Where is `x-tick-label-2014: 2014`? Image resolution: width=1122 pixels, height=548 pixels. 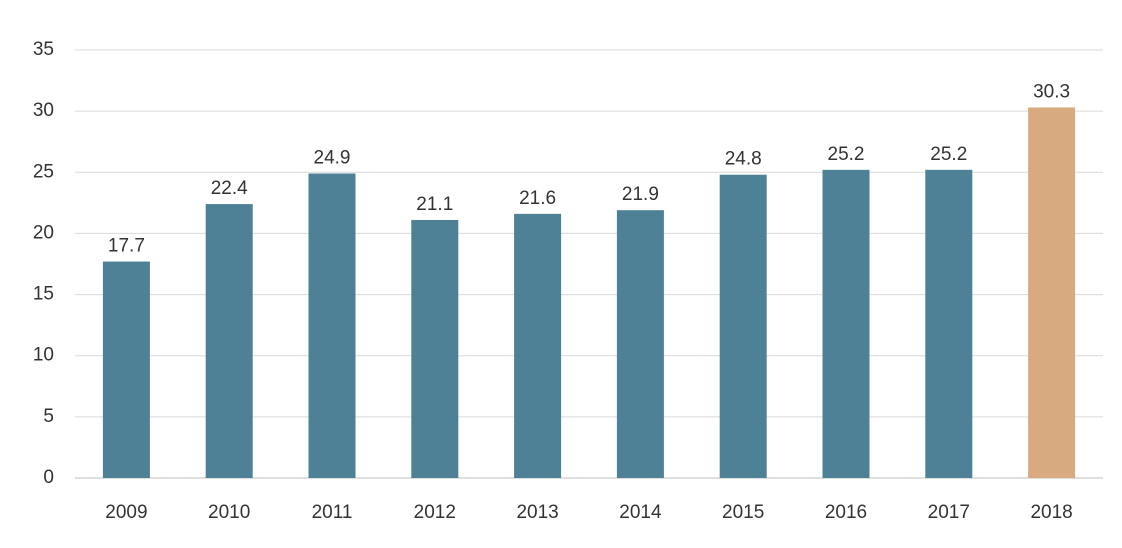 x-tick-label-2014: 2014 is located at coordinates (640, 512).